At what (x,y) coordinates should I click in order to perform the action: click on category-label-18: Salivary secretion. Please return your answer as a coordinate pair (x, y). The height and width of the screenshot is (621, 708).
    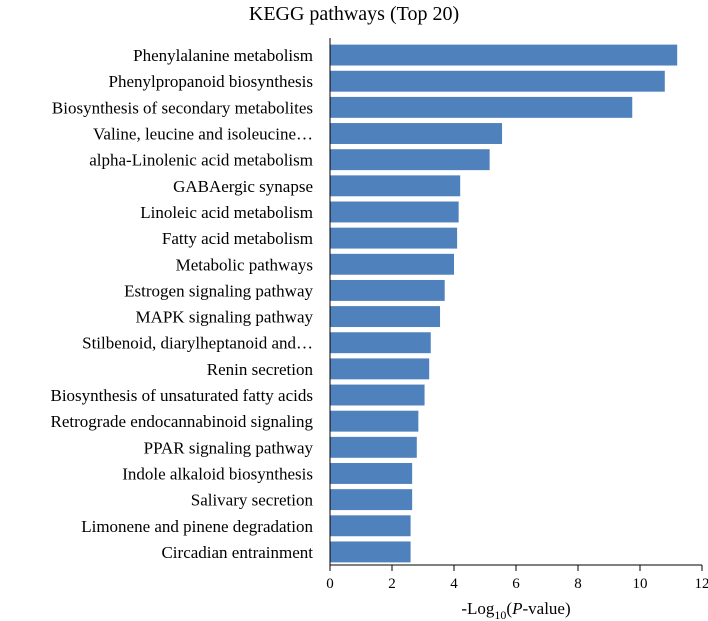
    Looking at the image, I should click on (252, 500).